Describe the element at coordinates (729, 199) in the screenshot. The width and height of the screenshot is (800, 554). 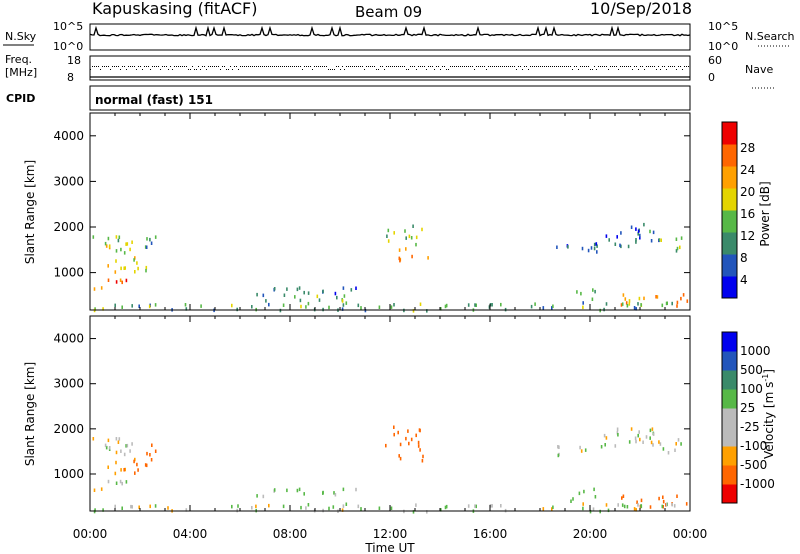
I see `colorbar-segment` at that location.